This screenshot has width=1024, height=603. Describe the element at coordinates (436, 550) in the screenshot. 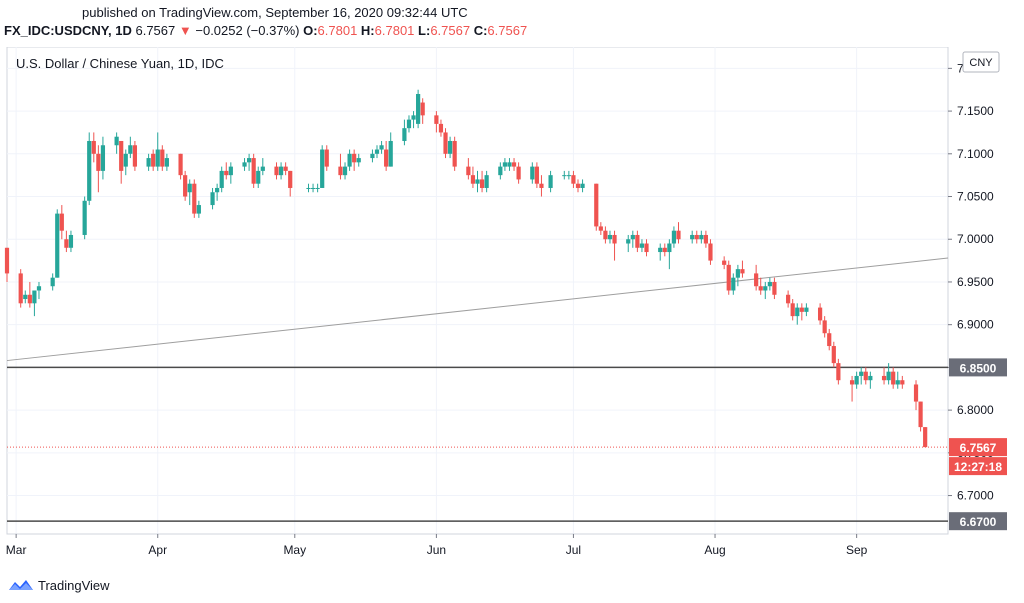

I see `x-tick-label: Jun` at that location.